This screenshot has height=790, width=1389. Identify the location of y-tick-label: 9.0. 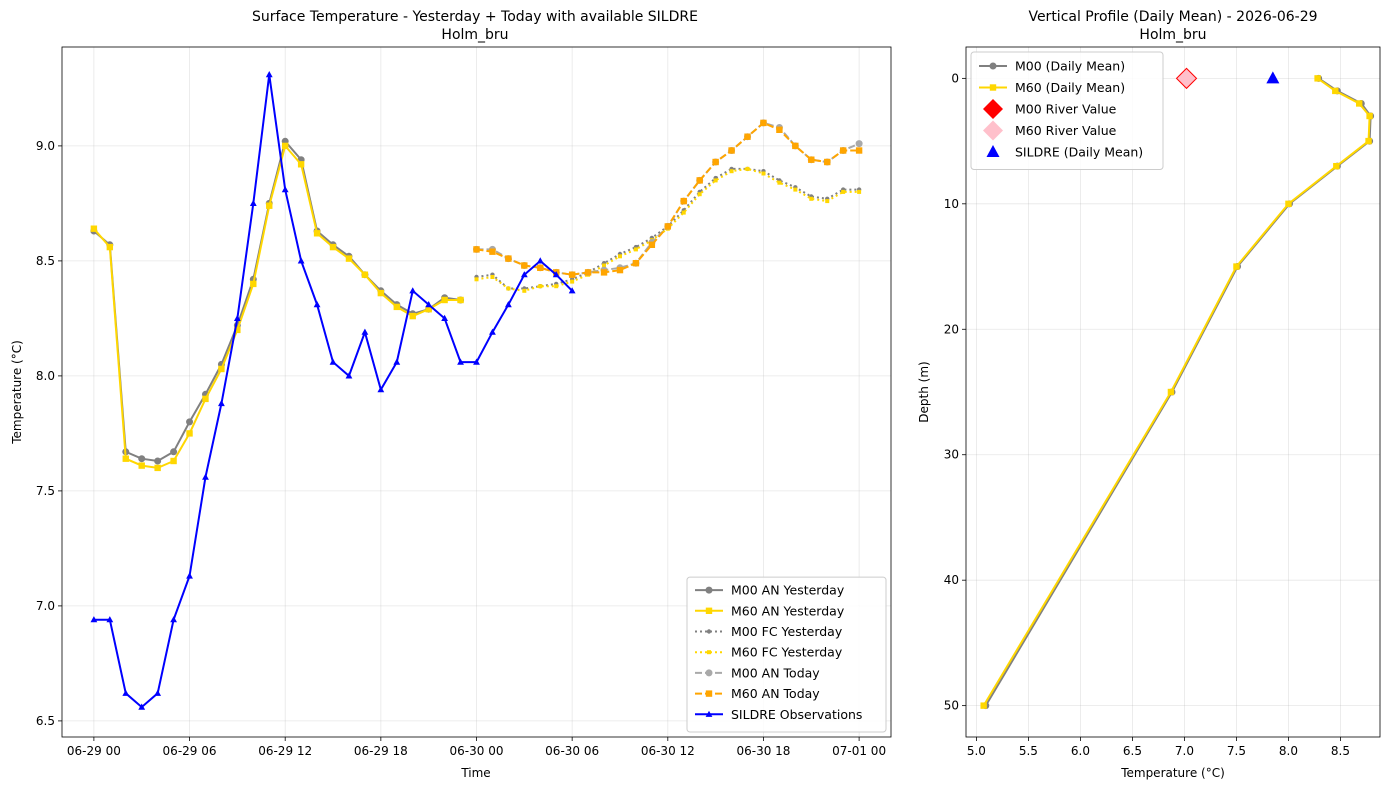
(45, 146).